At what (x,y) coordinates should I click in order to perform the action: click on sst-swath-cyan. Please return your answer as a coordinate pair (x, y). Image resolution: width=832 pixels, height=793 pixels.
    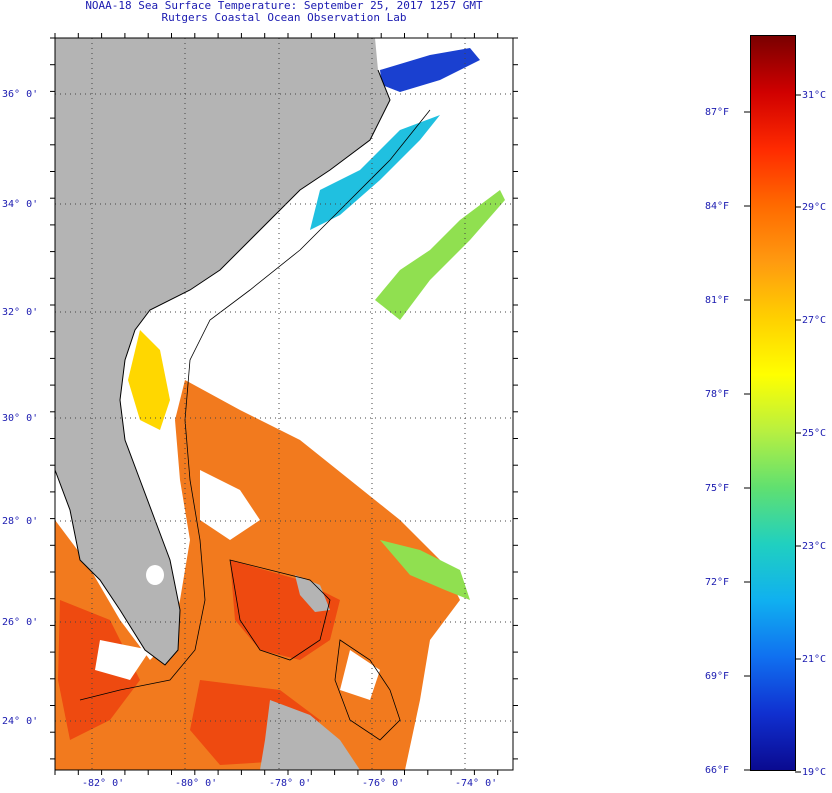
    Looking at the image, I should click on (375, 172).